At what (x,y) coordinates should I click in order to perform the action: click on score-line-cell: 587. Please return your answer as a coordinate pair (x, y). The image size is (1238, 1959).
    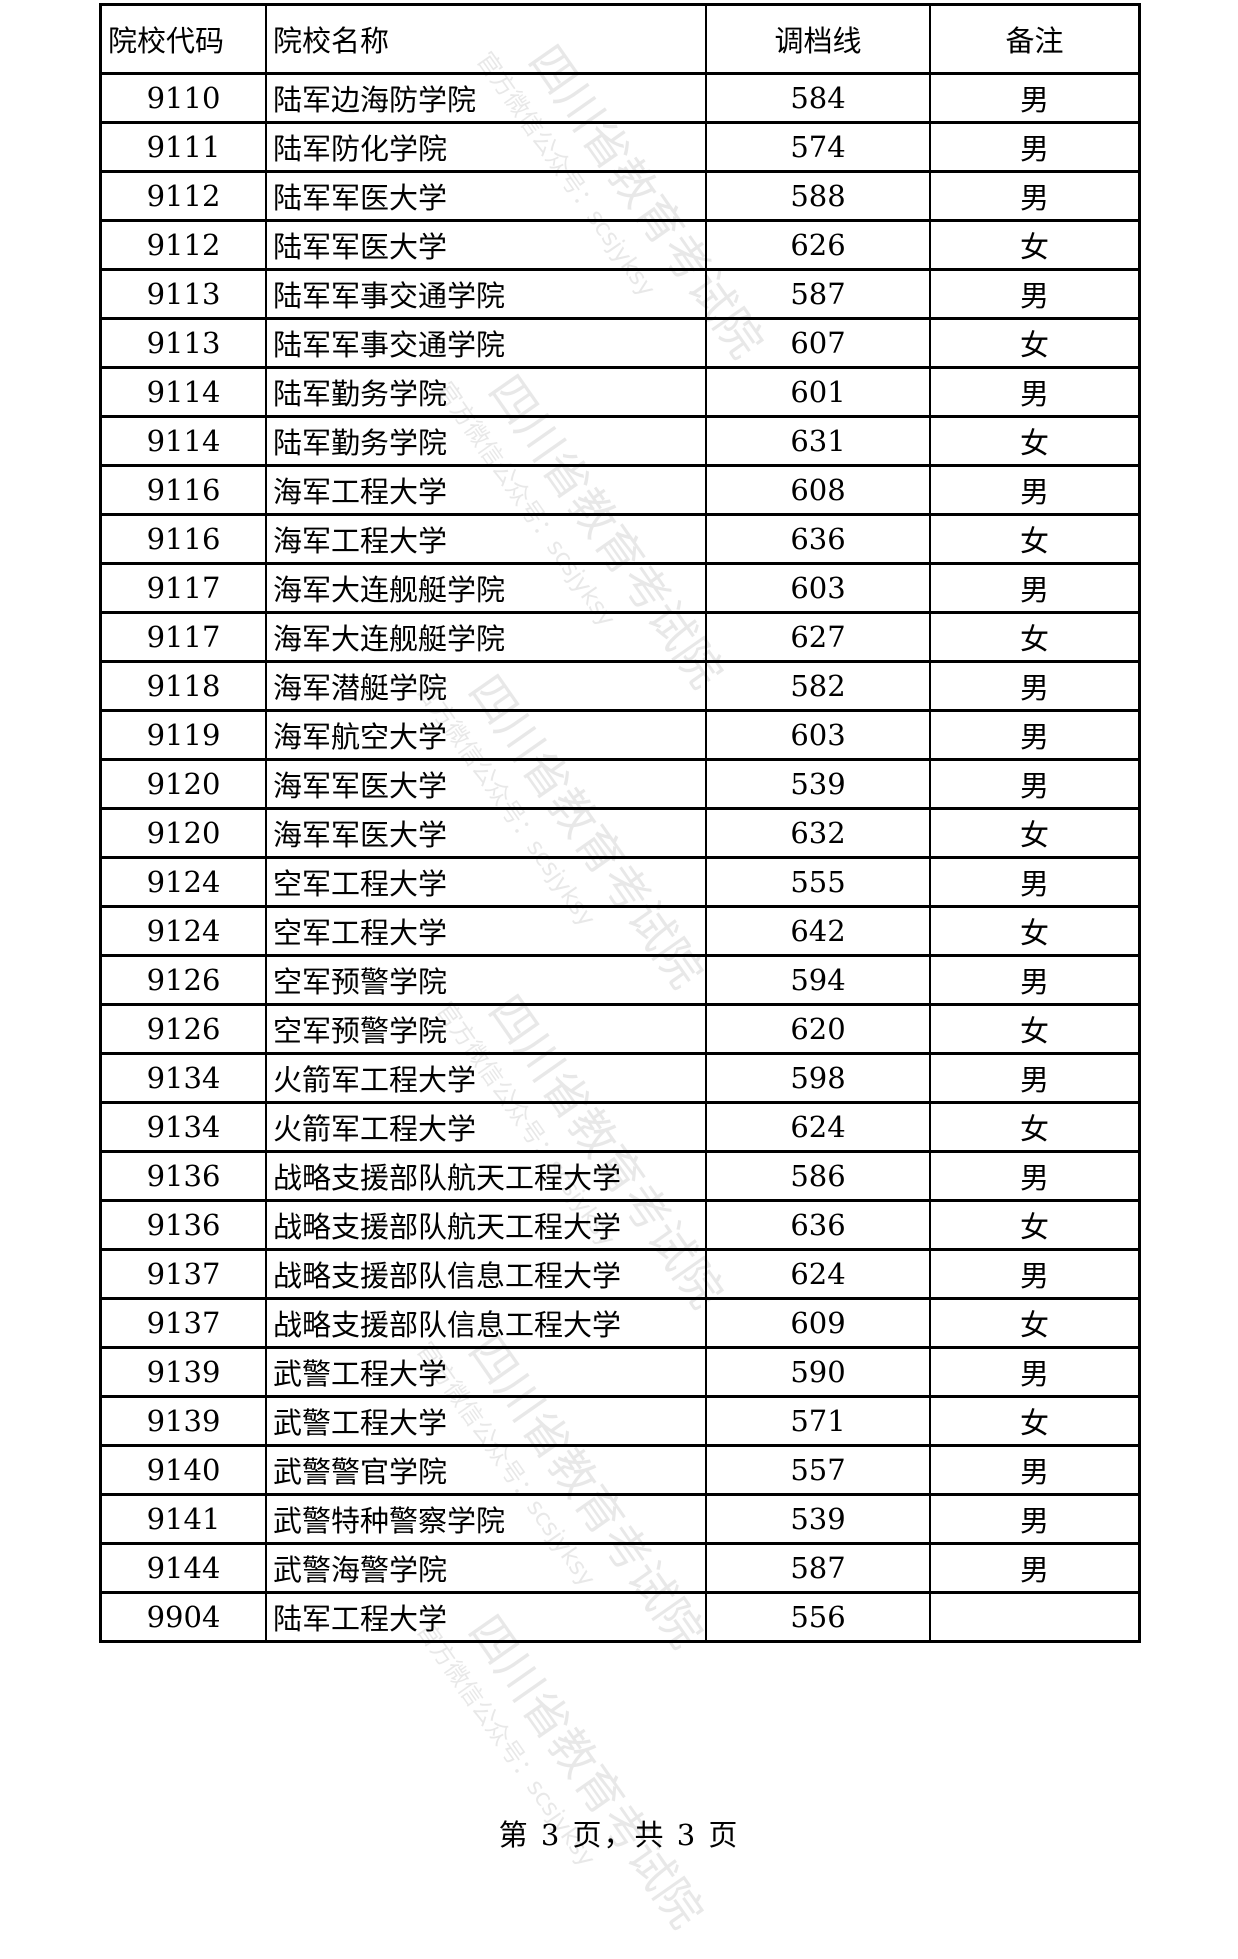
    Looking at the image, I should click on (818, 294).